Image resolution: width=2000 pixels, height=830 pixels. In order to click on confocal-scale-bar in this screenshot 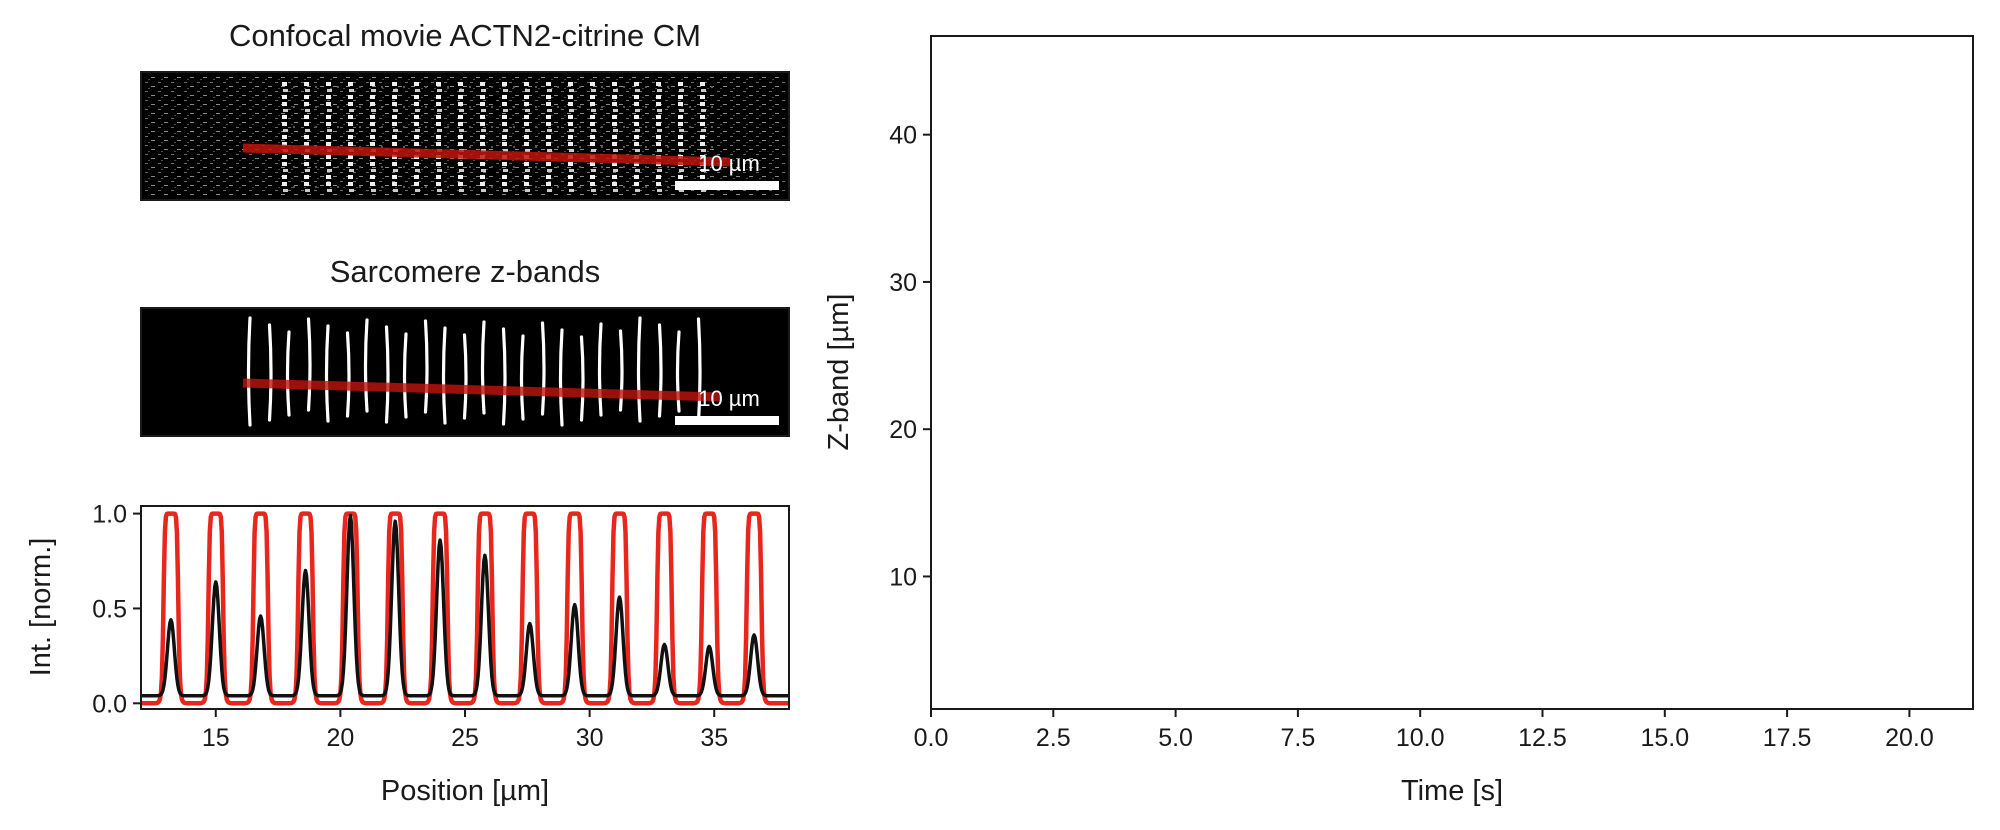, I will do `click(727, 185)`.